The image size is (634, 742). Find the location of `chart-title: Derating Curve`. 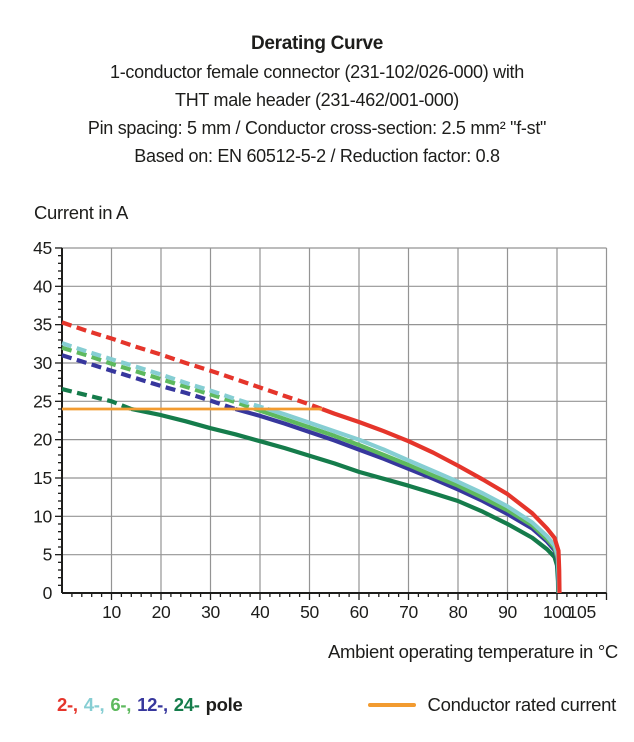

chart-title: Derating Curve is located at coordinates (316, 43).